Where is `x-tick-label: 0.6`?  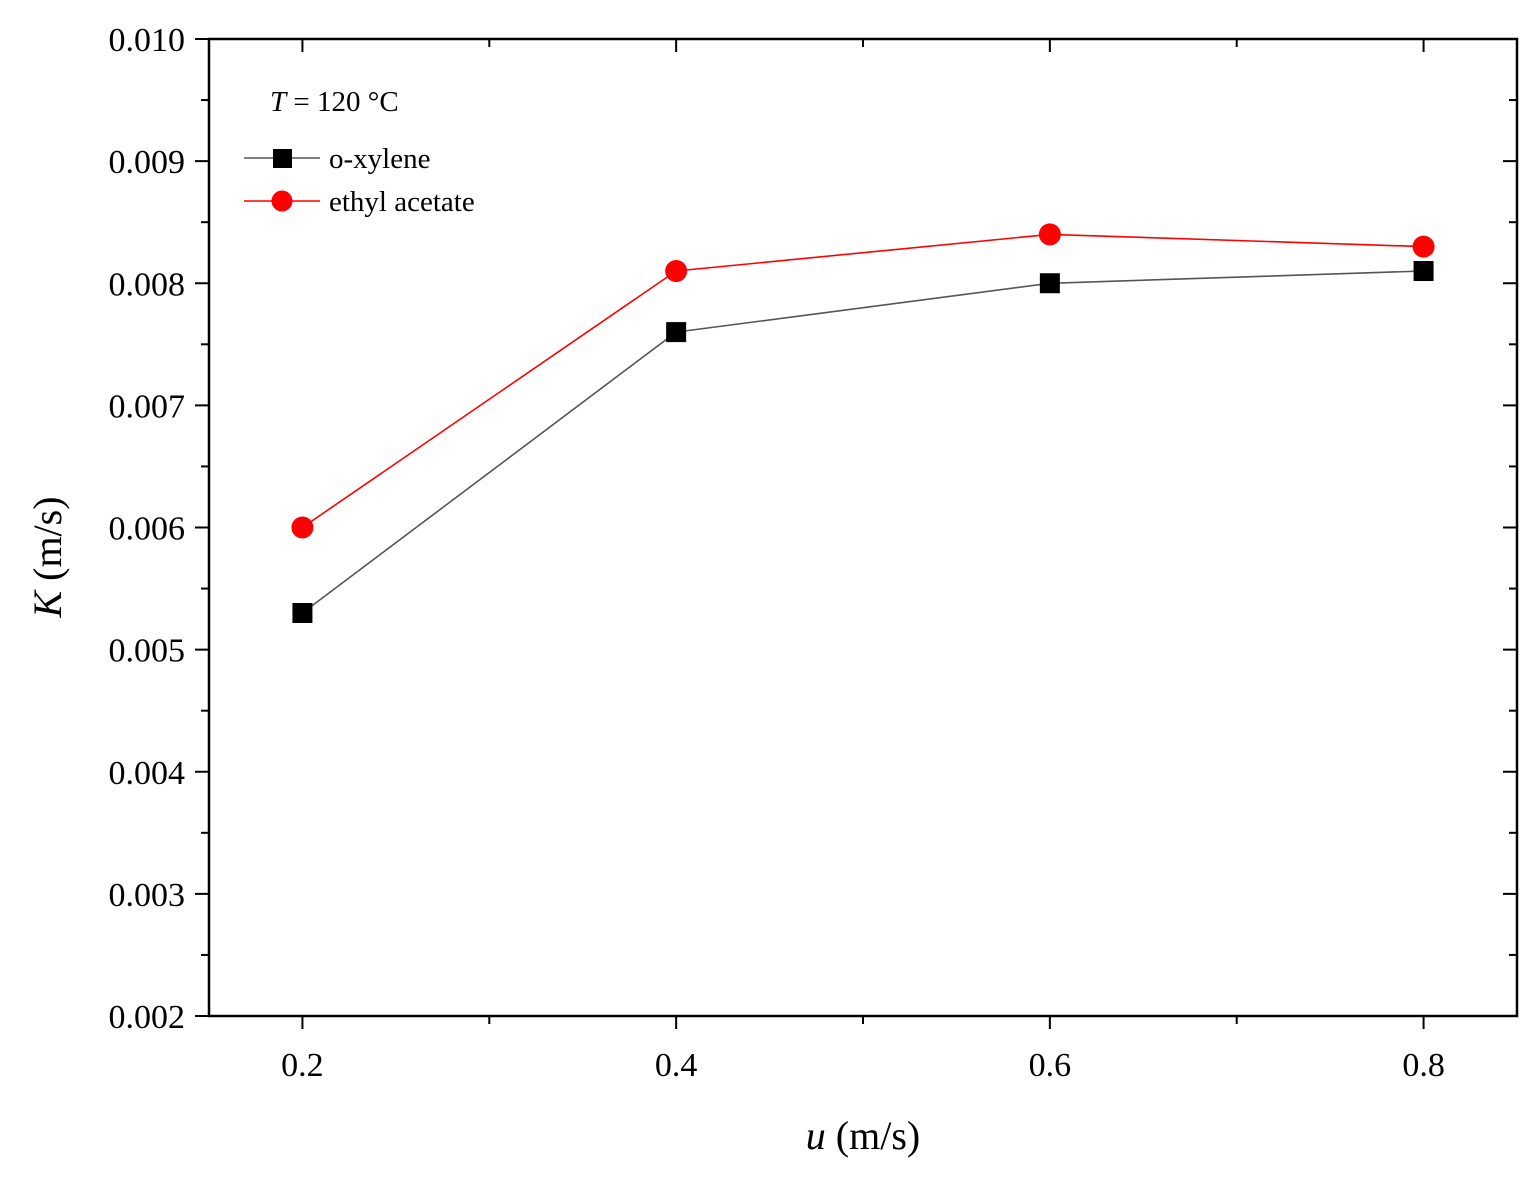
x-tick-label: 0.6 is located at coordinates (1050, 1065).